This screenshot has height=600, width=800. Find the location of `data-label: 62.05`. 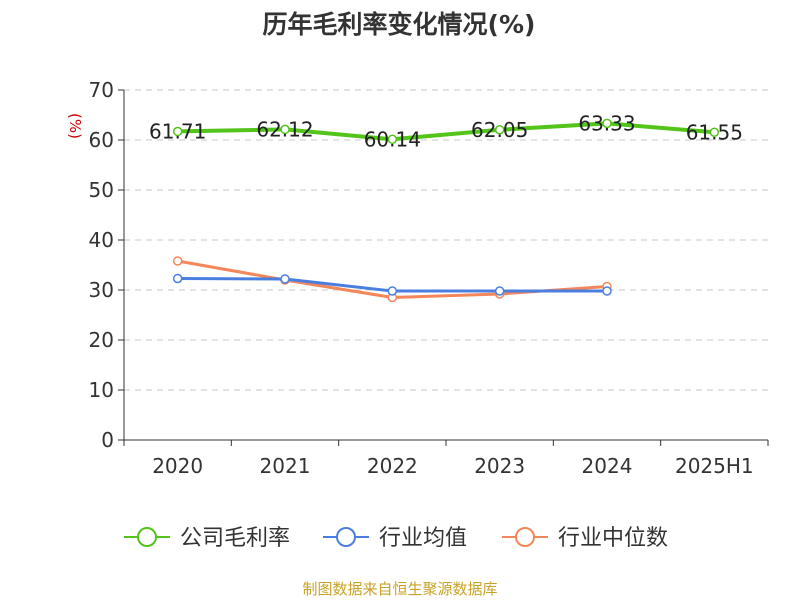

data-label: 62.05 is located at coordinates (499, 130).